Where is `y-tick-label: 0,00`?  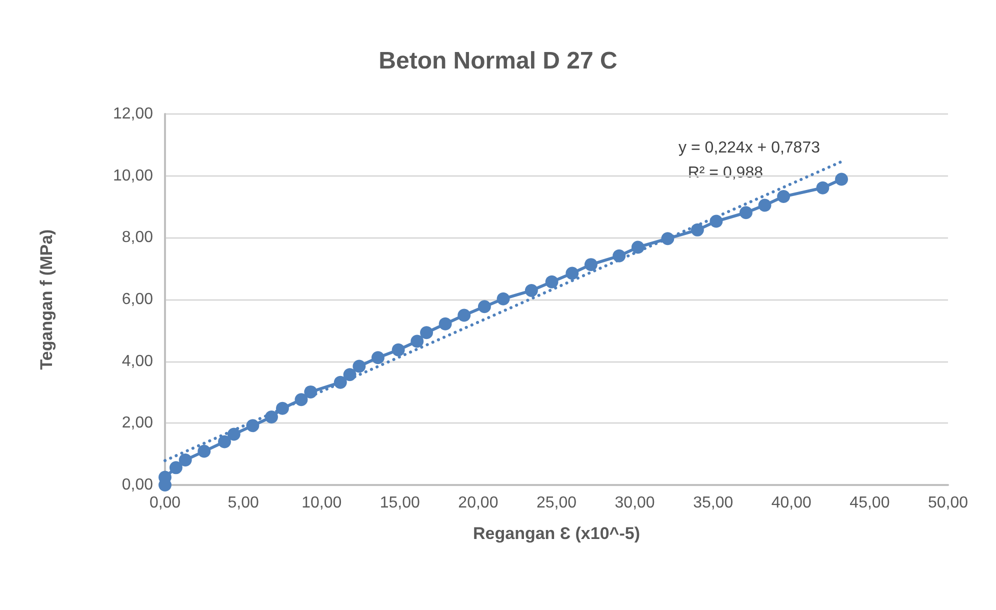
y-tick-label: 0,00 is located at coordinates (138, 485).